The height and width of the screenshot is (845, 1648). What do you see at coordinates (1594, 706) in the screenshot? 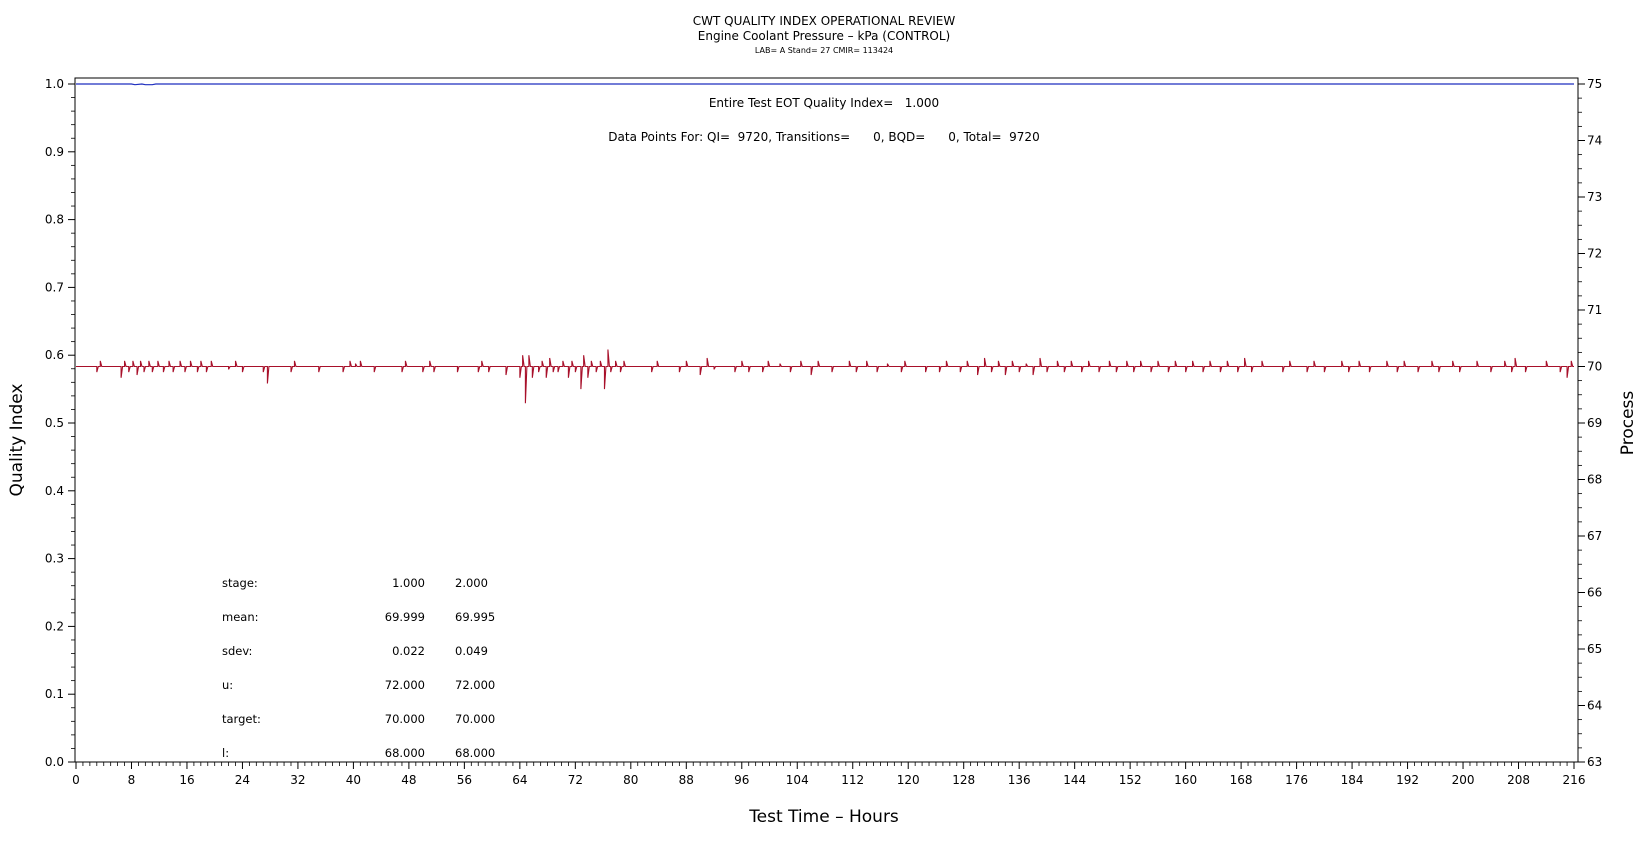
I see `y2-tick-label: 64` at bounding box center [1594, 706].